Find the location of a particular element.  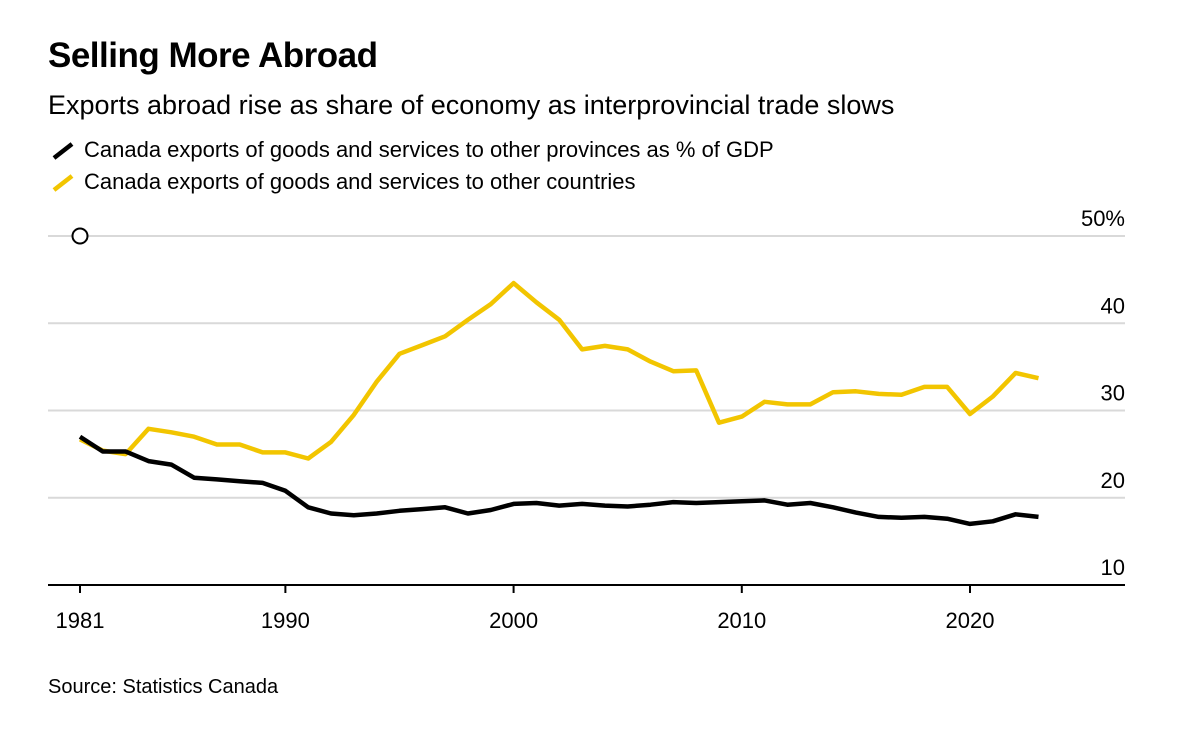

x-tick-label-2010: 2010 is located at coordinates (741, 620).